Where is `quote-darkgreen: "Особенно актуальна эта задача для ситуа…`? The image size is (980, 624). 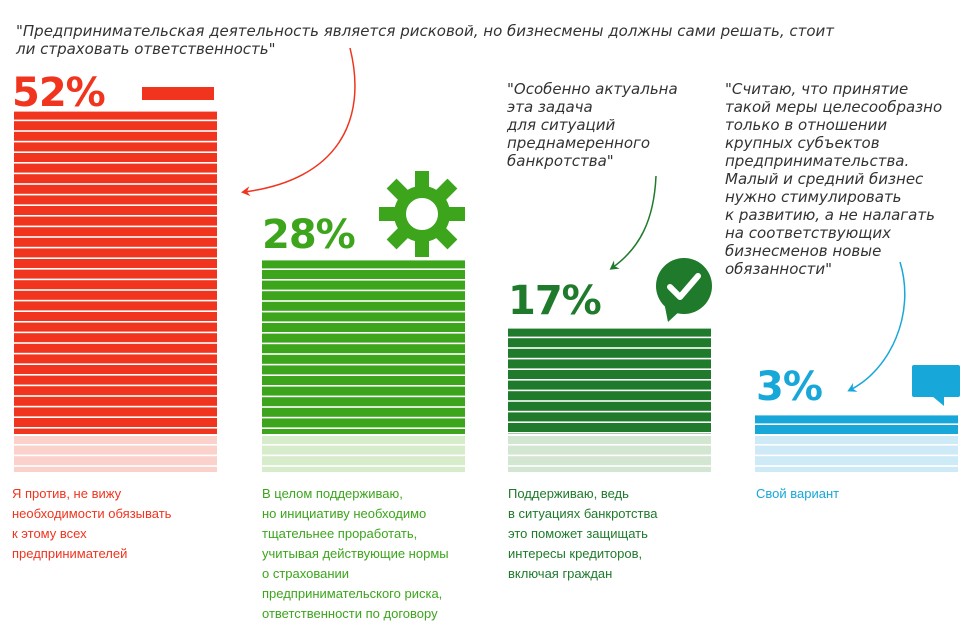 quote-darkgreen: "Особенно актуальна эта задача для ситуа… is located at coordinates (592, 125).